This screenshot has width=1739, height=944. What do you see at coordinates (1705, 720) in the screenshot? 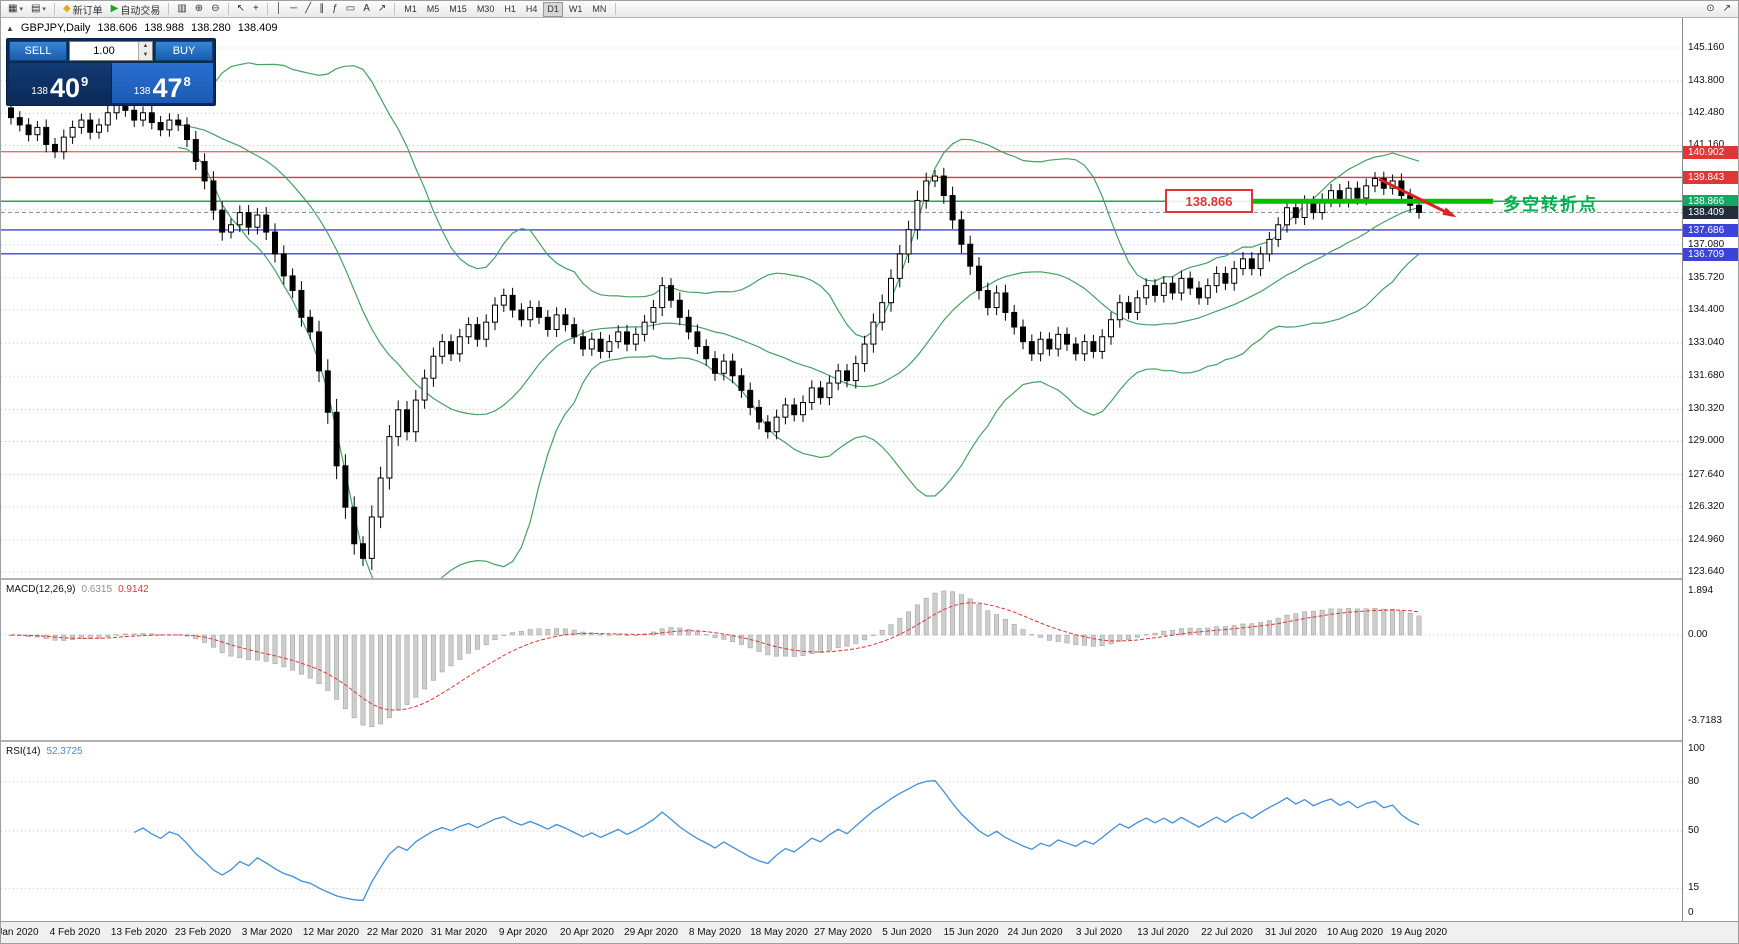
I see `axis-tick-label: -3.7183` at bounding box center [1705, 720].